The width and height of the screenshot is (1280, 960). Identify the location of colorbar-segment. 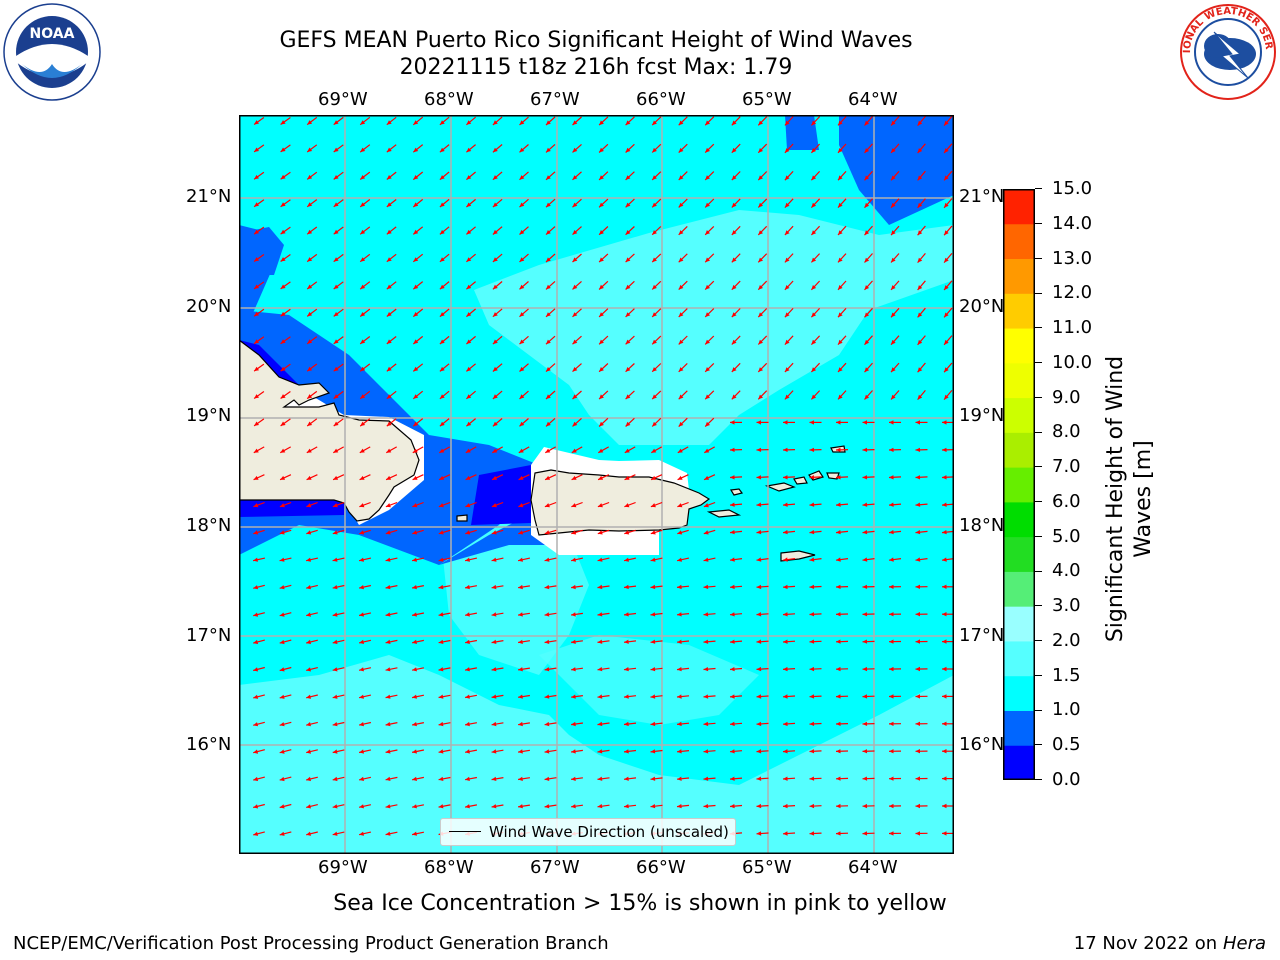
(1019, 346).